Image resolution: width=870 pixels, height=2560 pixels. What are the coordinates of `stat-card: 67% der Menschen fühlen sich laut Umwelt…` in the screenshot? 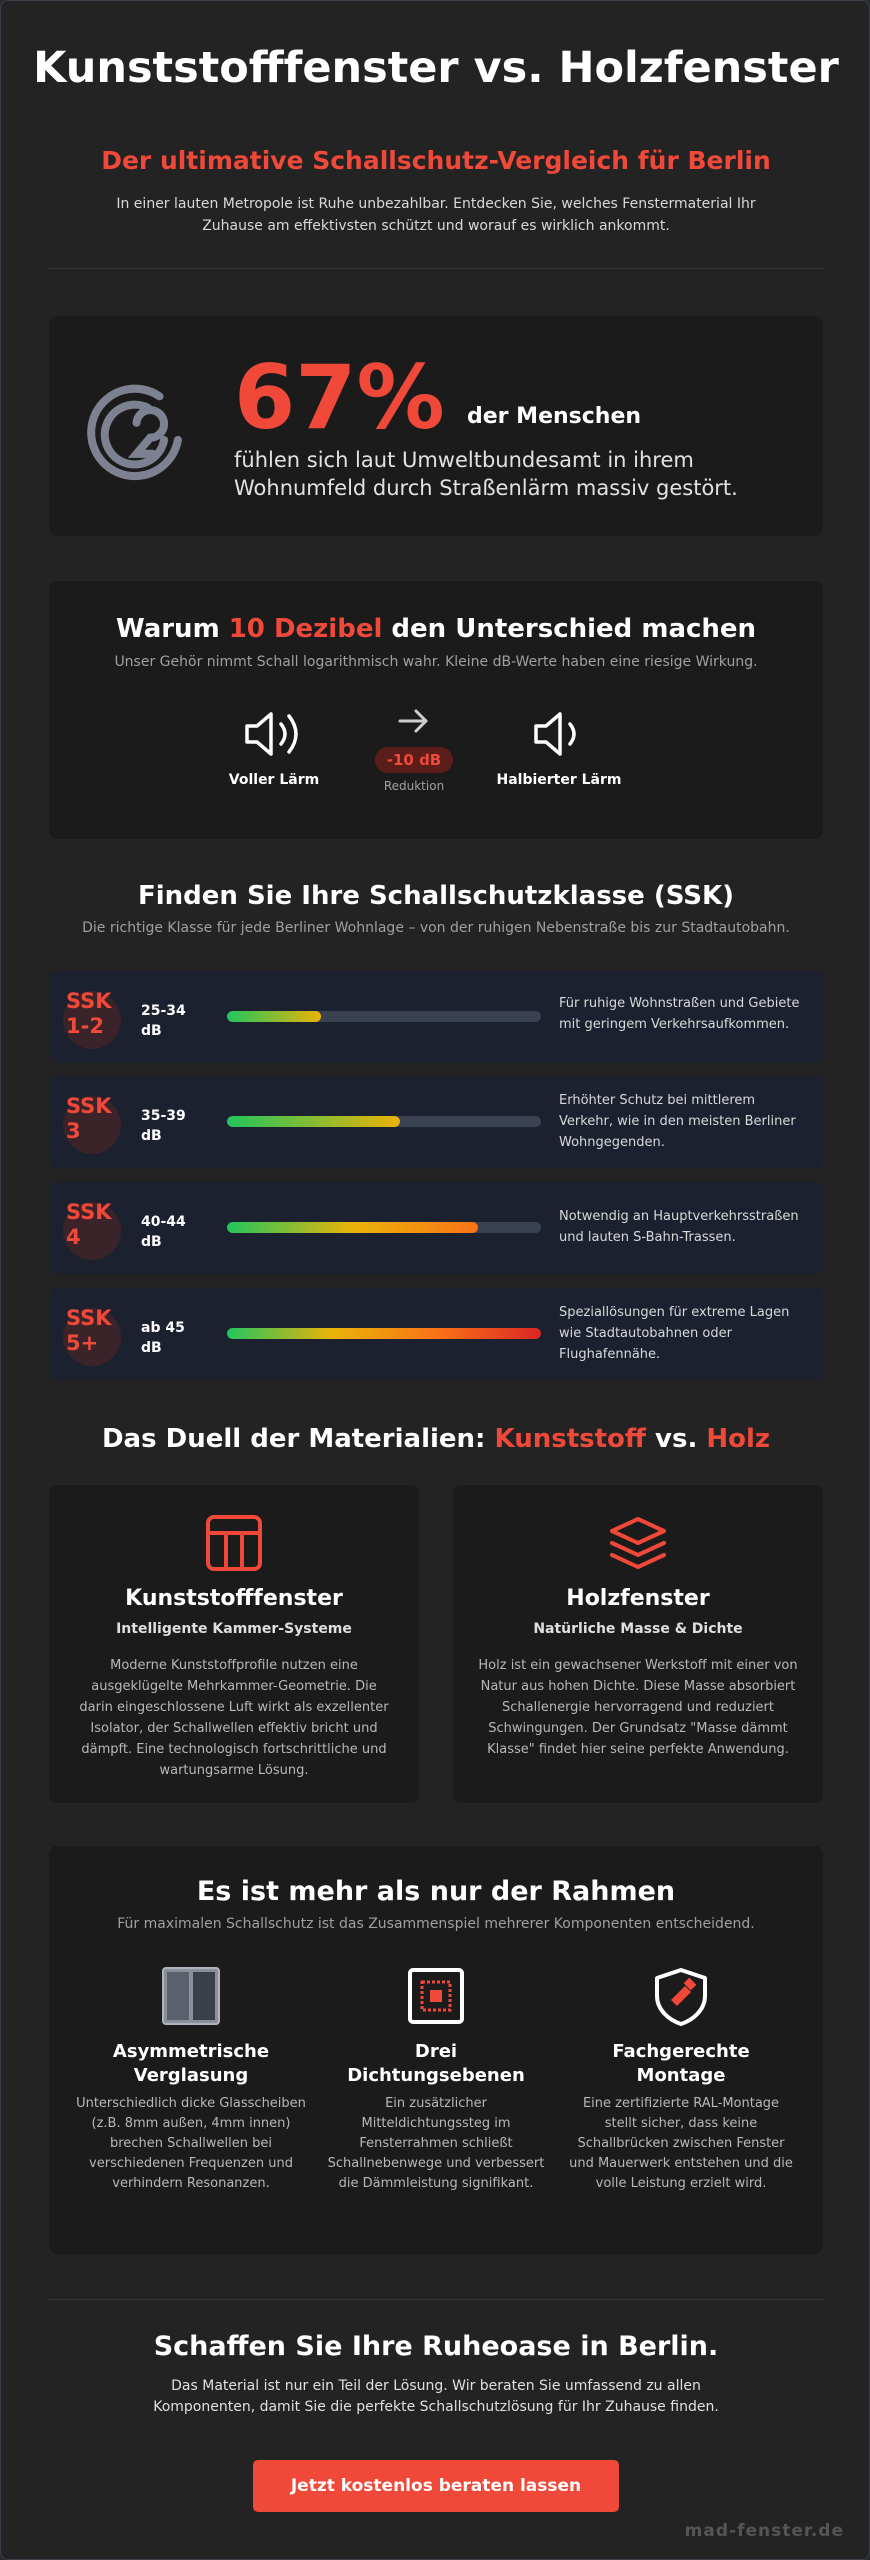 It's located at (436, 426).